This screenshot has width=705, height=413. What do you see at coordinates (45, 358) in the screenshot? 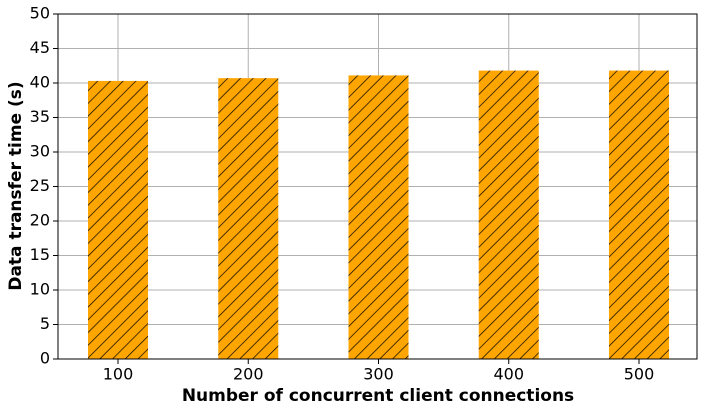
I see `y-tick-label: 0` at bounding box center [45, 358].